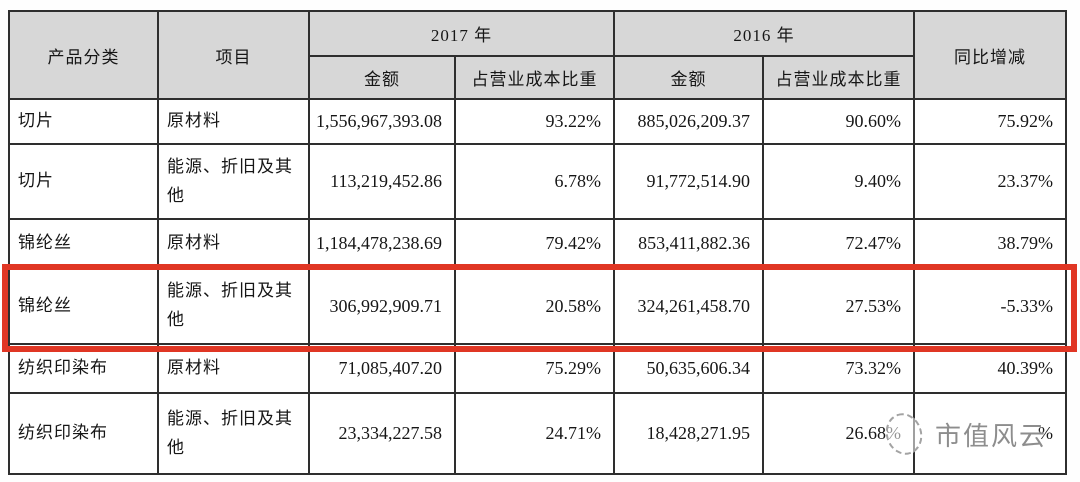 Image resolution: width=1080 pixels, height=482 pixels. Describe the element at coordinates (688, 77) in the screenshot. I see `header-amount-2016: 金额` at that location.